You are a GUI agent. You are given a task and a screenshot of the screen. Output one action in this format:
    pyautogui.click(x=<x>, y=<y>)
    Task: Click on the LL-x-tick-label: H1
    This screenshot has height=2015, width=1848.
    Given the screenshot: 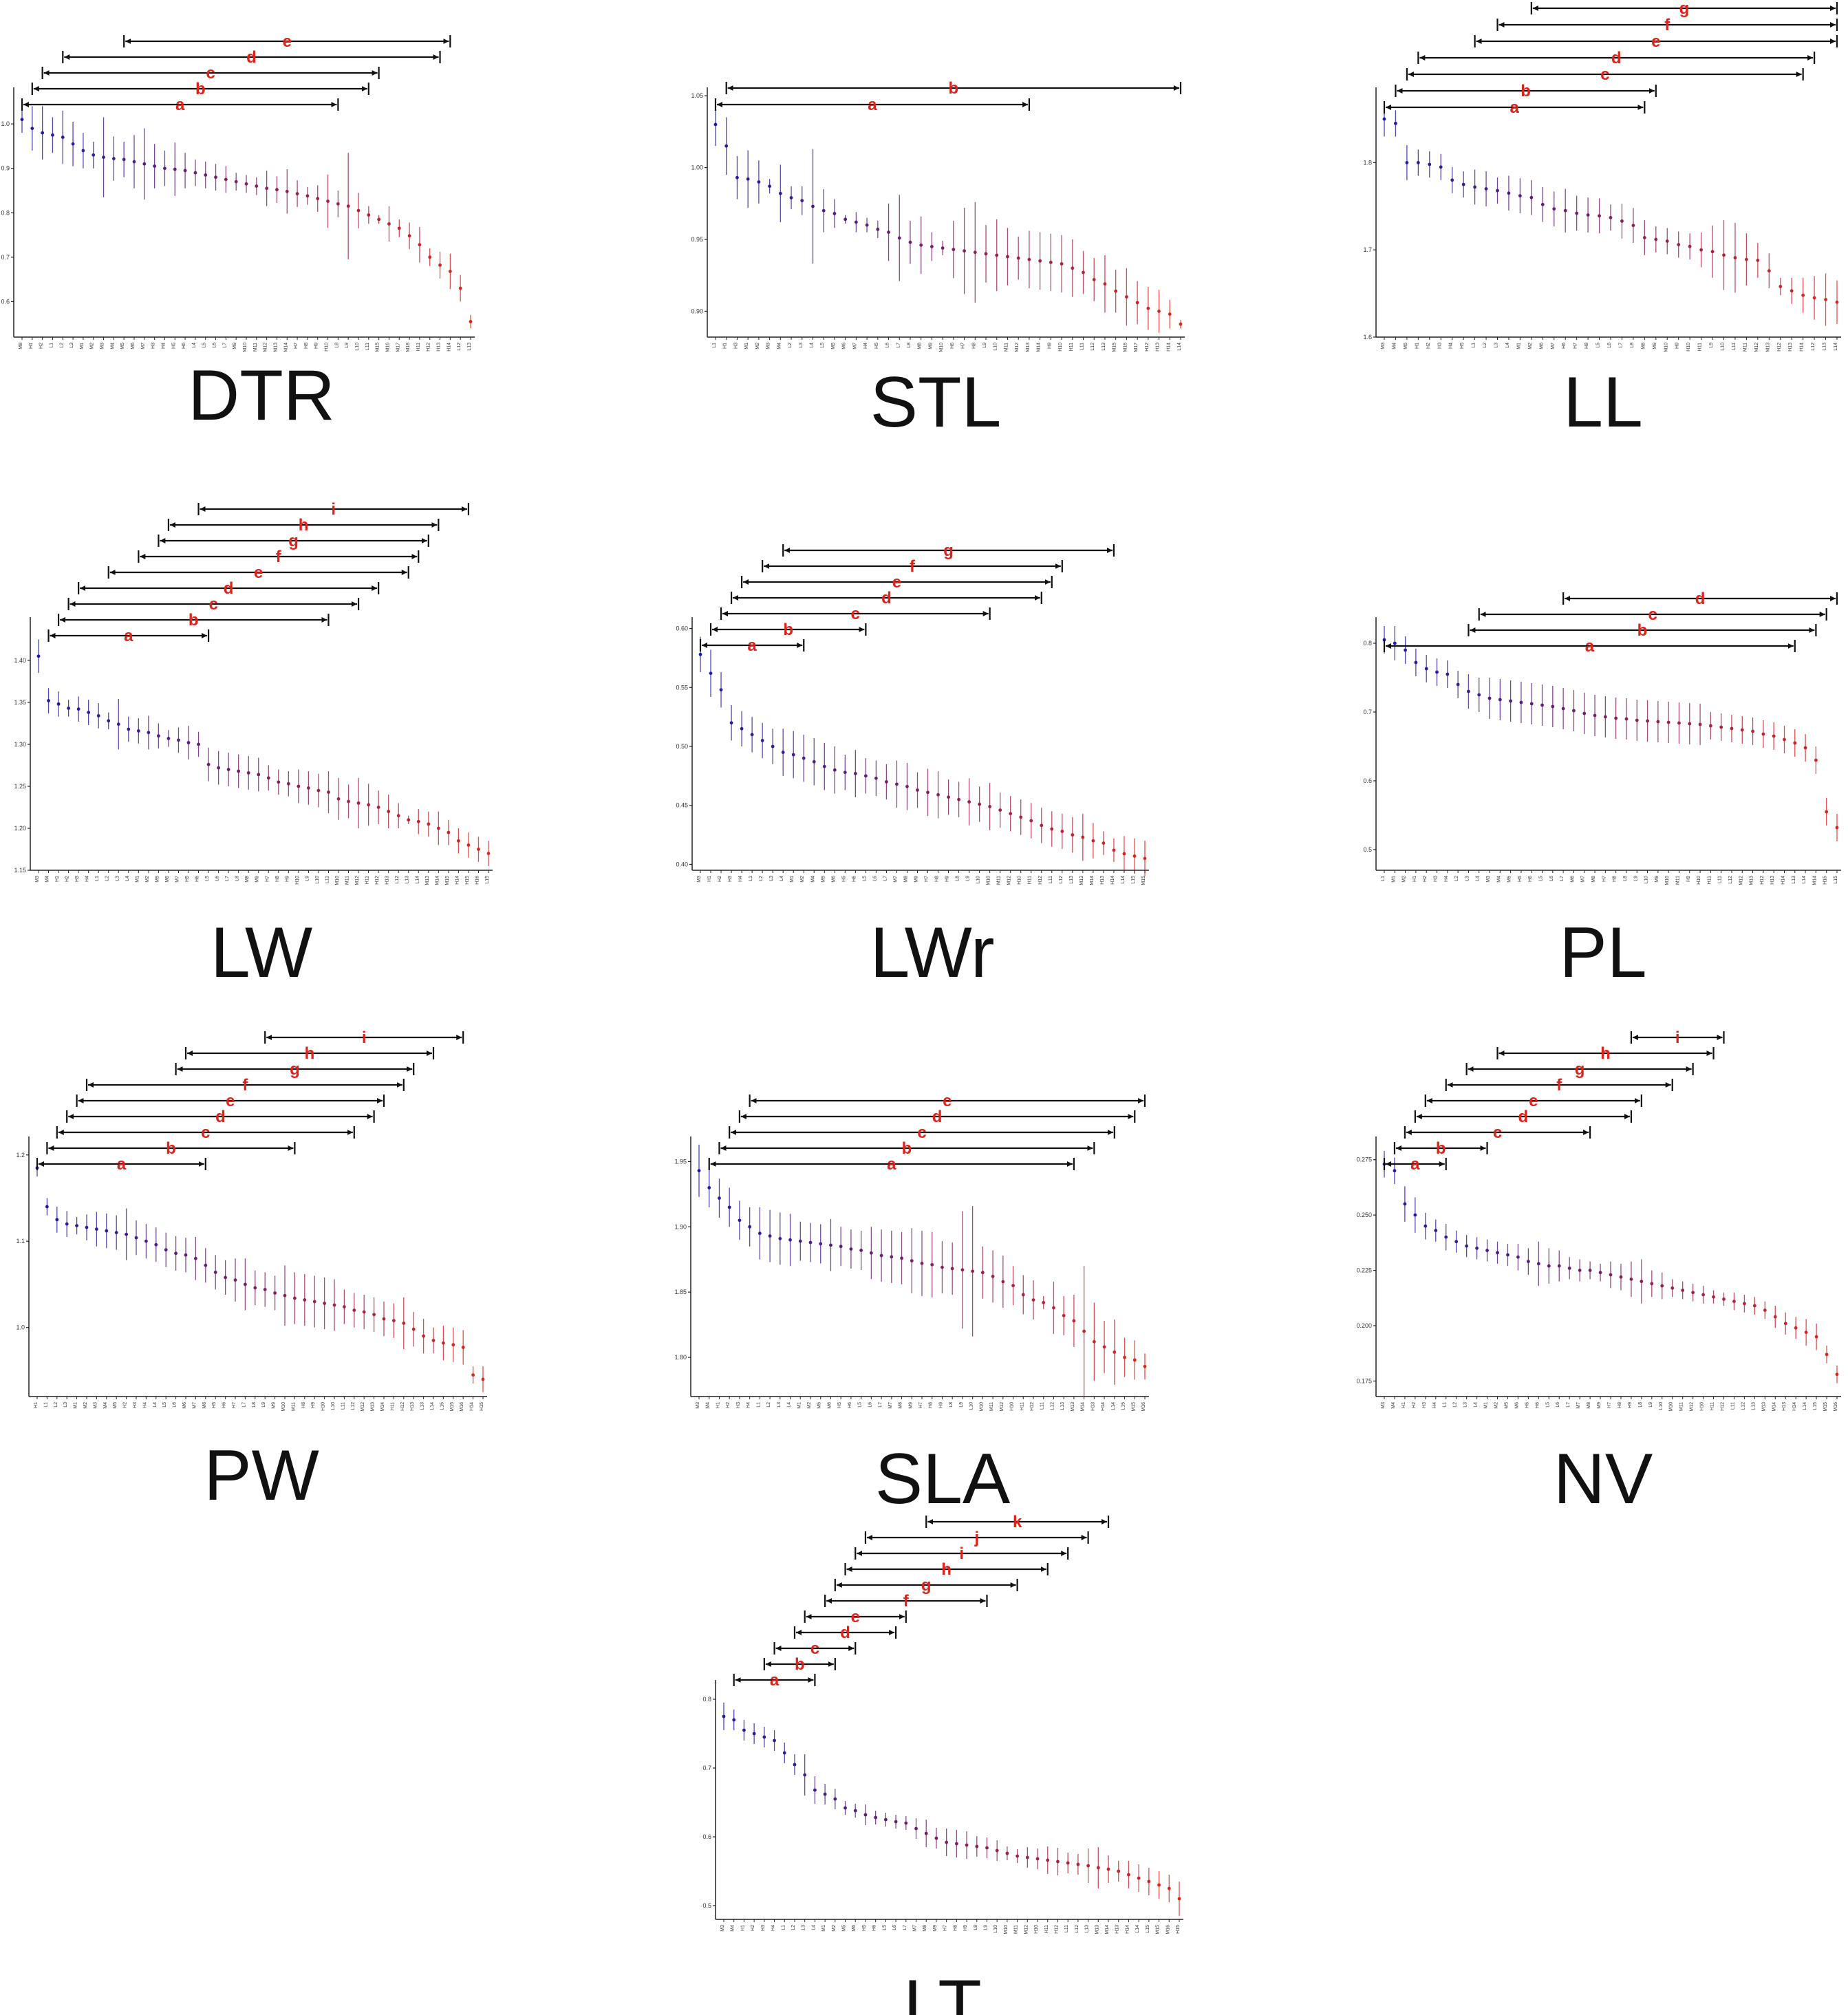 What is the action you would take?
    pyautogui.click(x=1417, y=346)
    